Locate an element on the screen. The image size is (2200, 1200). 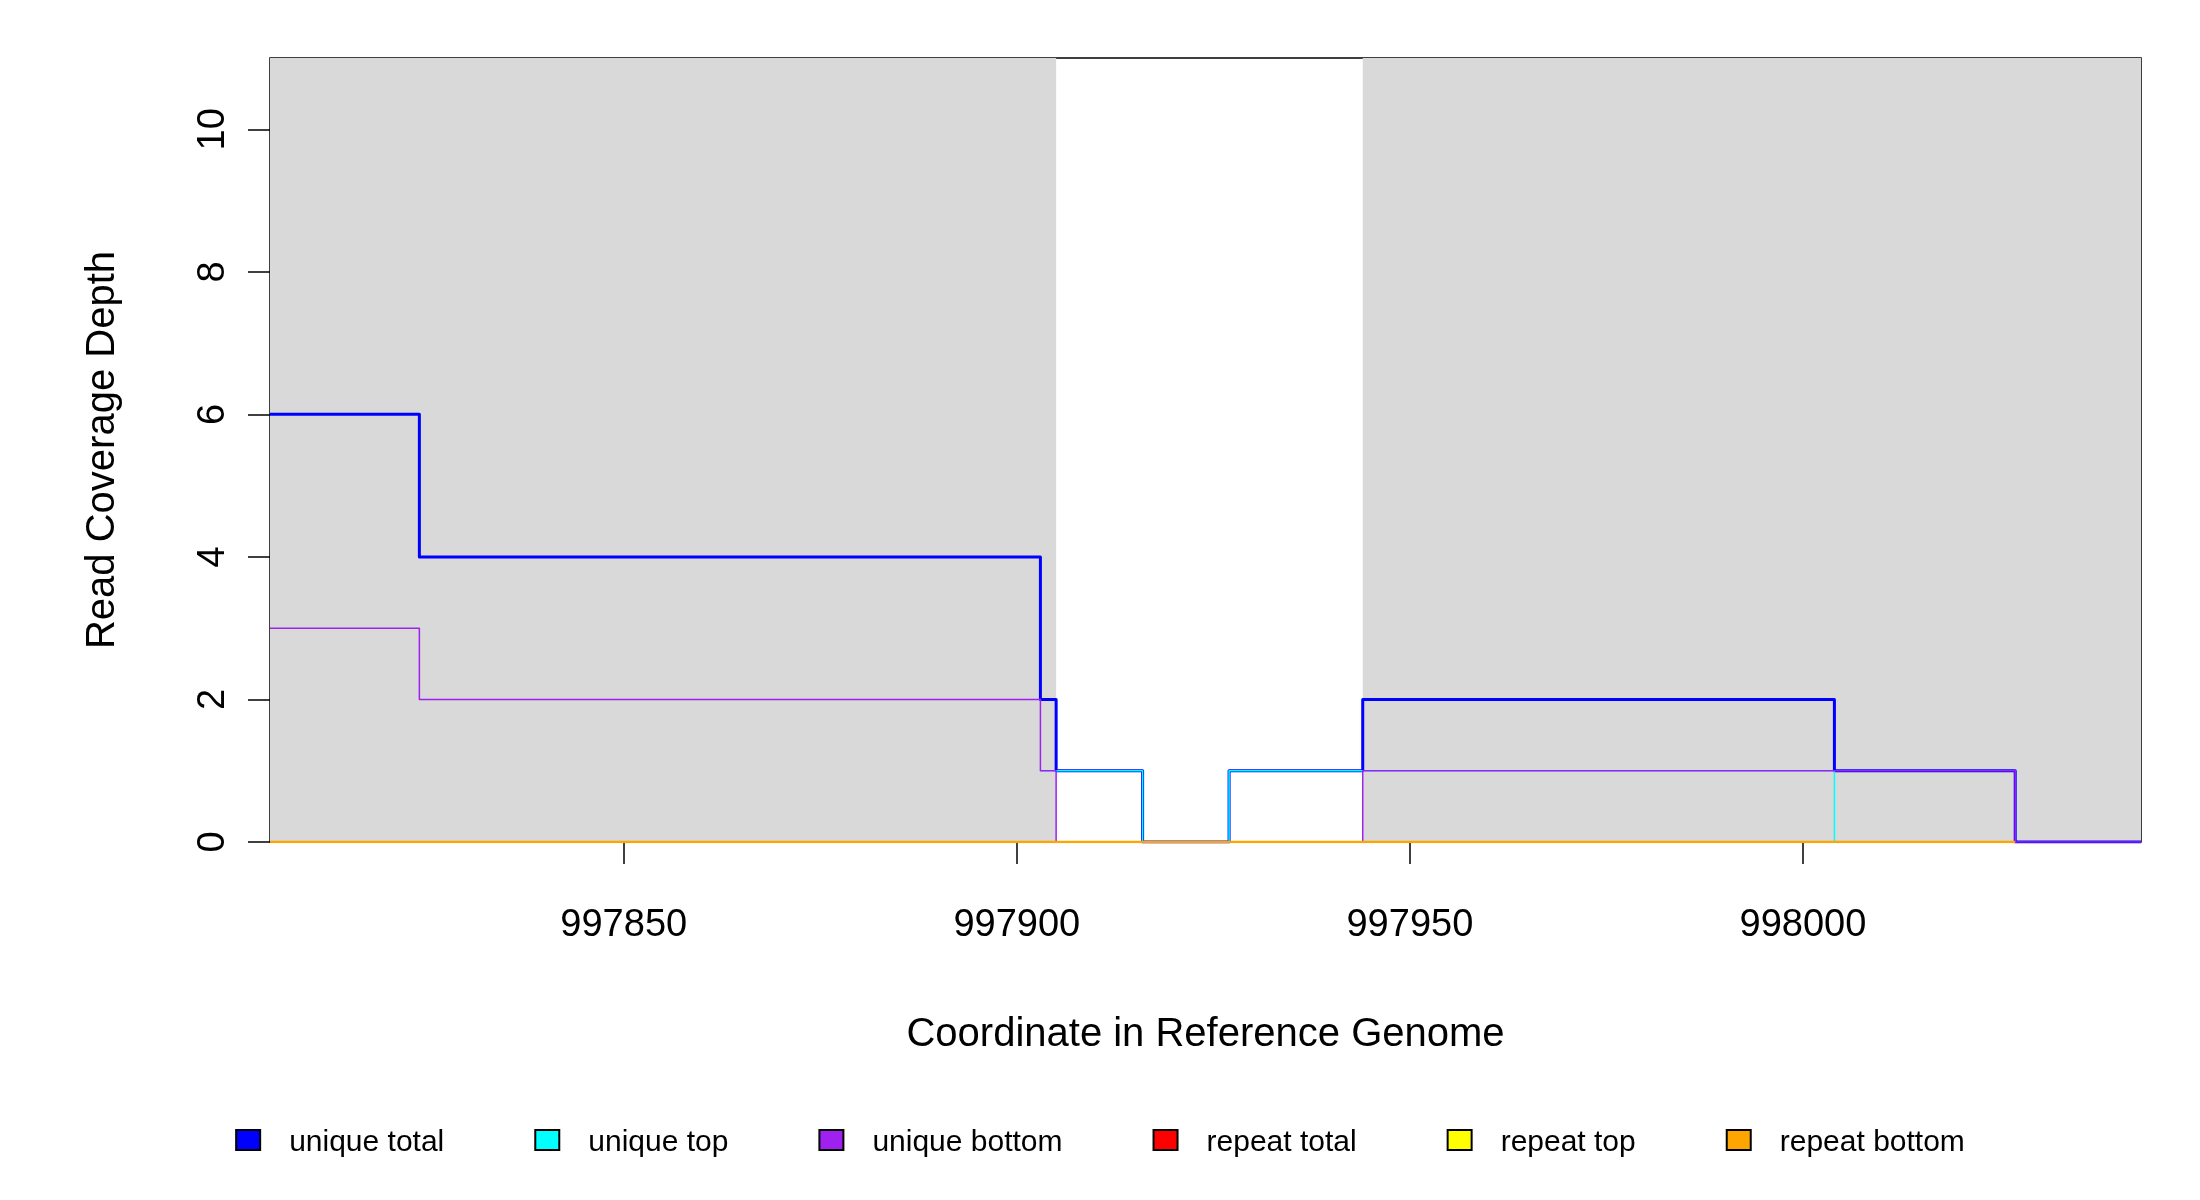
x-tick-label: 998000 is located at coordinates (1803, 923).